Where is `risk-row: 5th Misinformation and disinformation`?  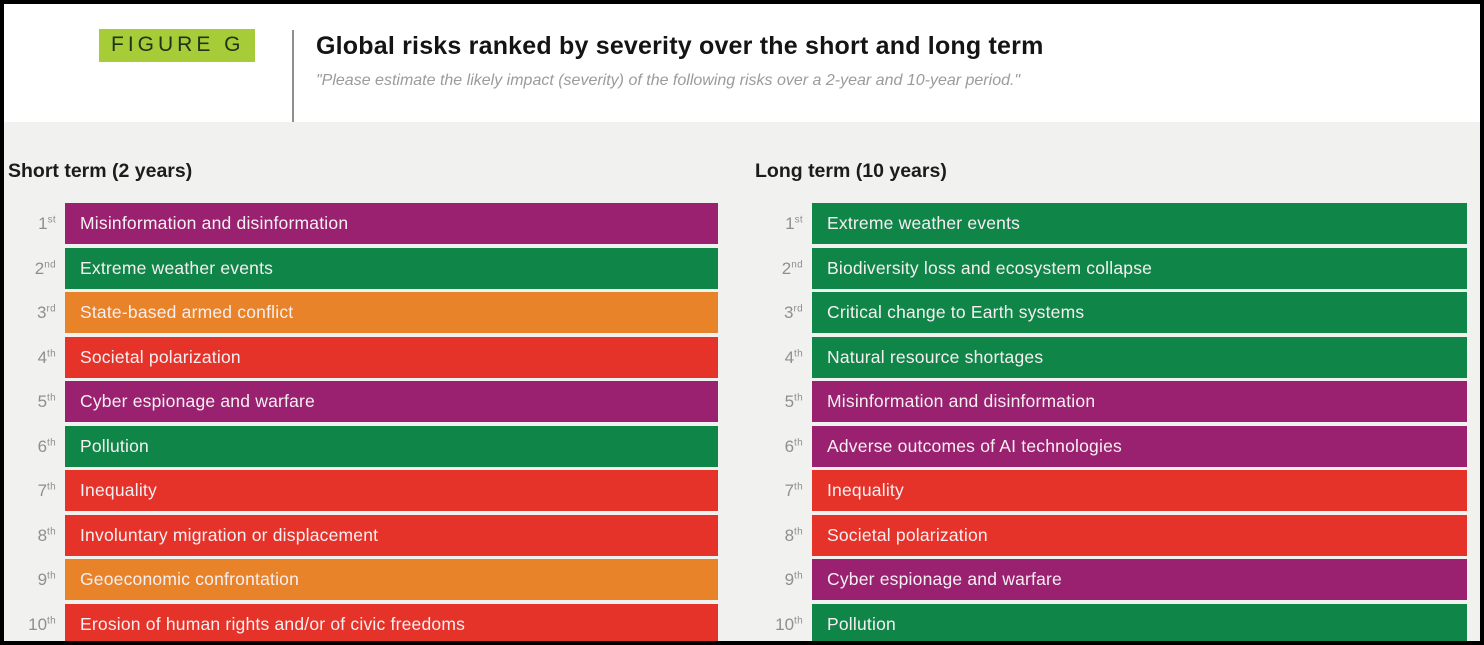 risk-row: 5th Misinformation and disinformation is located at coordinates (1111, 401).